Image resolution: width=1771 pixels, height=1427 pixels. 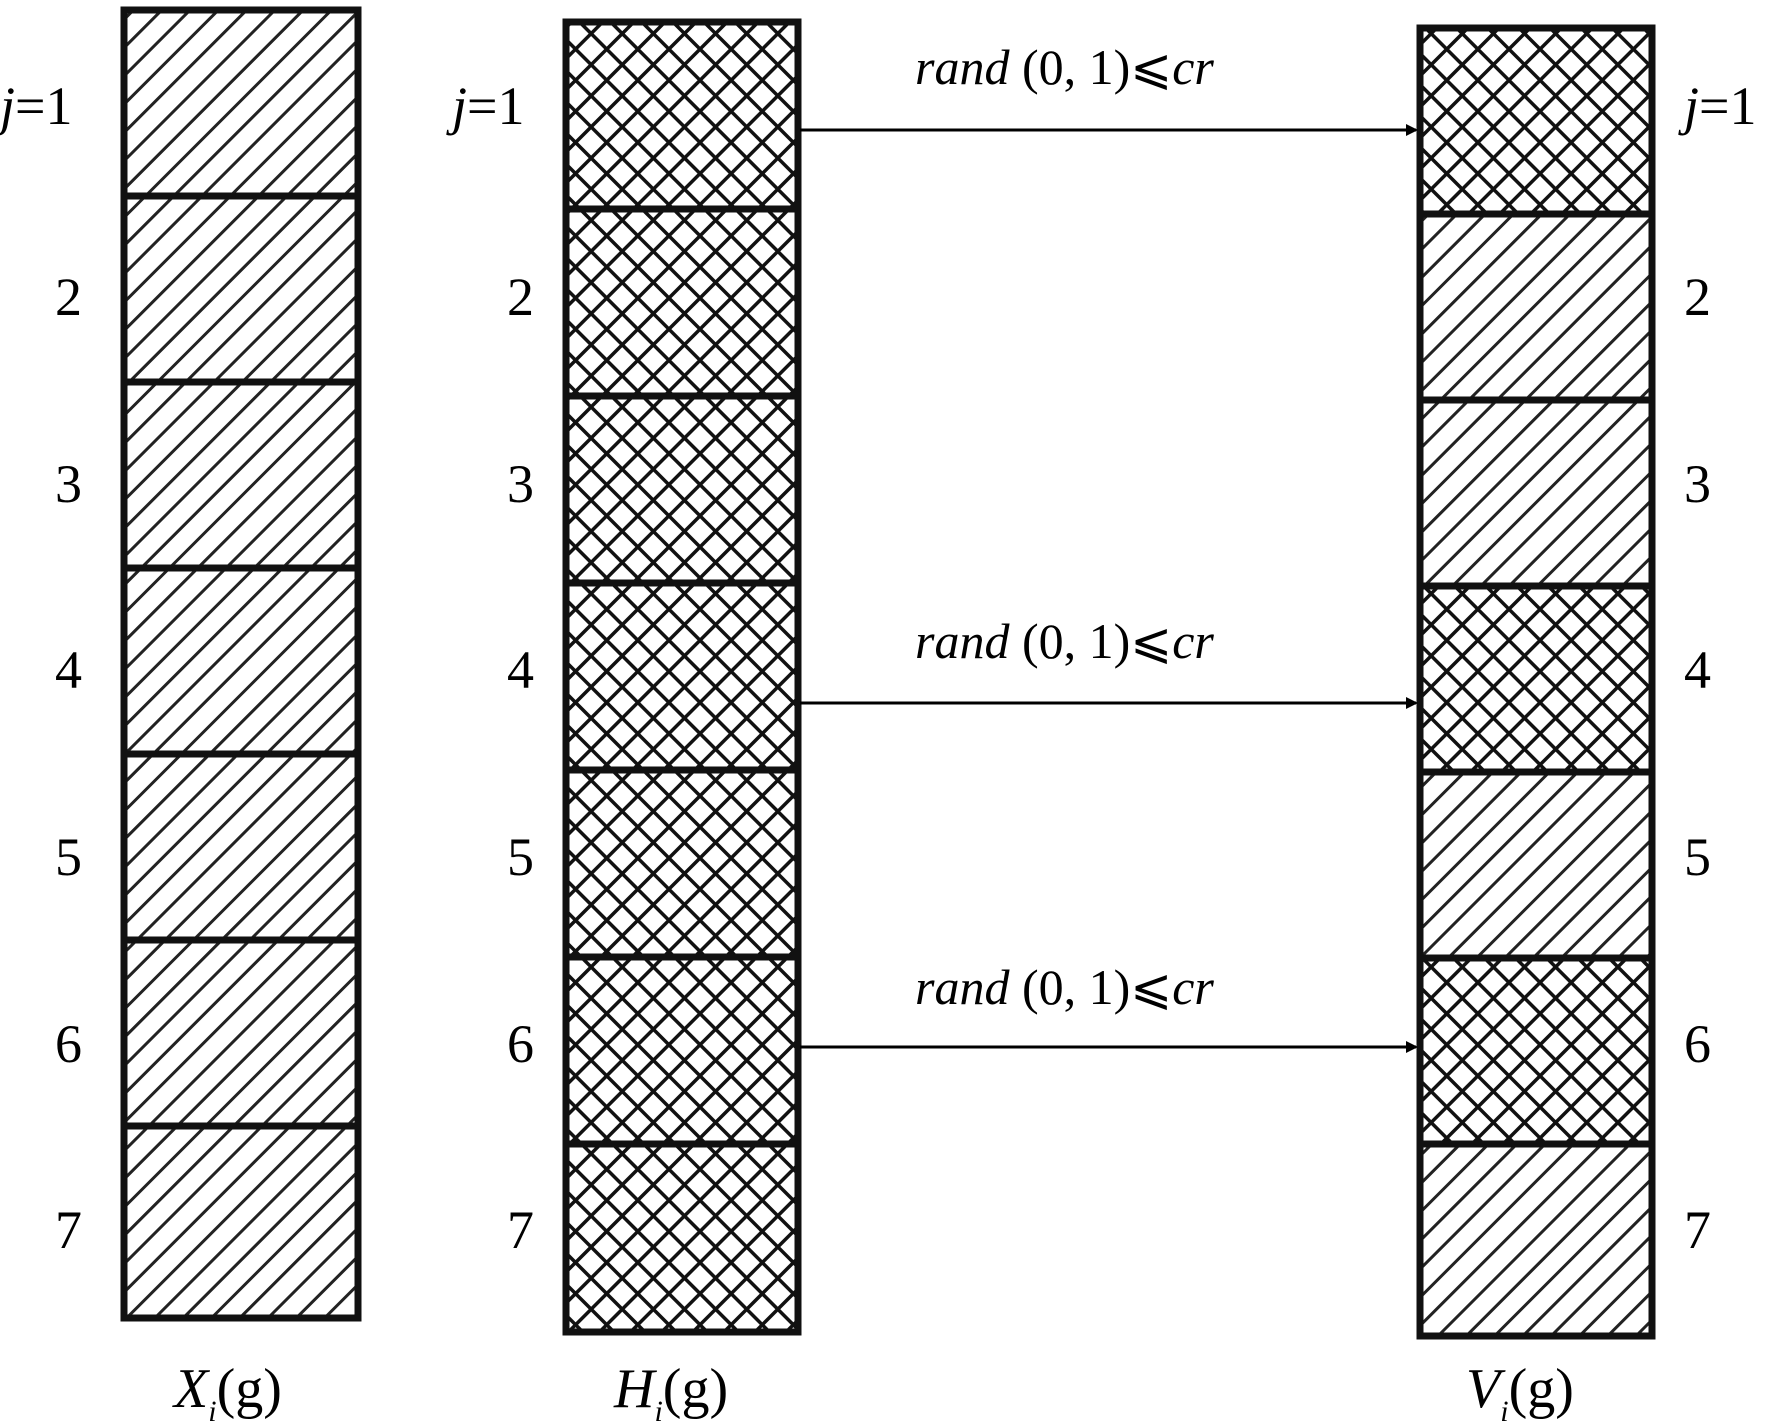 What do you see at coordinates (41, 668) in the screenshot?
I see `row-labels-x: j=1 2 3 4 5 6 7` at bounding box center [41, 668].